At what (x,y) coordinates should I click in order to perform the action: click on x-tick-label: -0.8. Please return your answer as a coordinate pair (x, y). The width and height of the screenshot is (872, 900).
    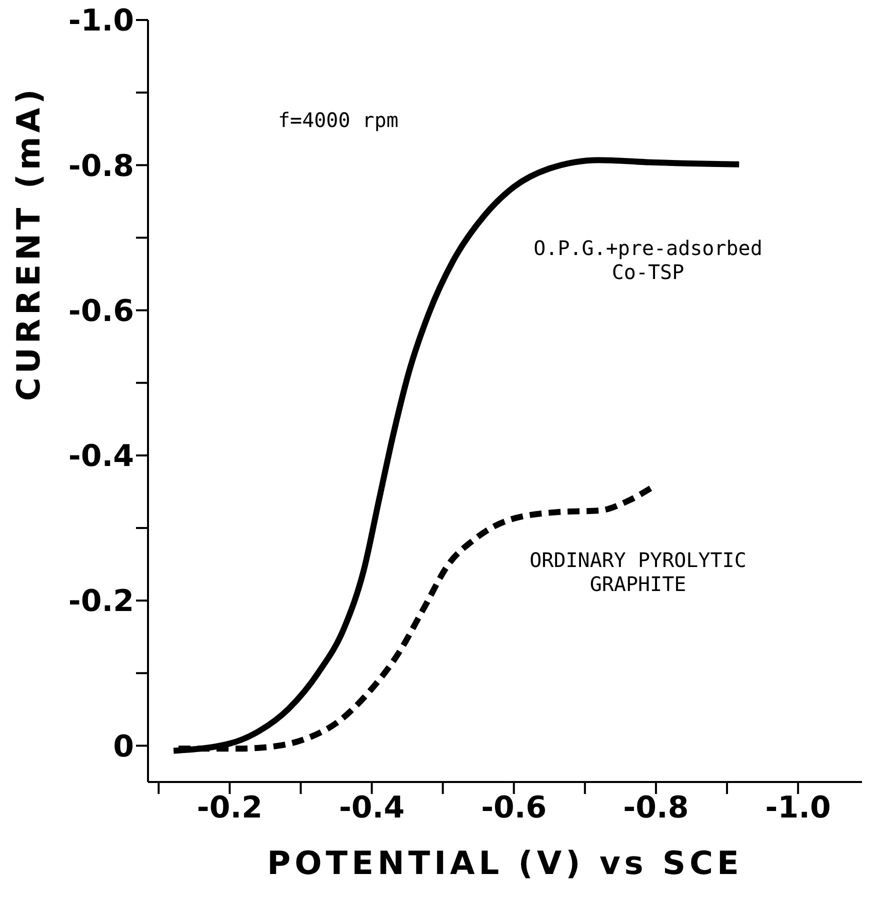
    Looking at the image, I should click on (656, 808).